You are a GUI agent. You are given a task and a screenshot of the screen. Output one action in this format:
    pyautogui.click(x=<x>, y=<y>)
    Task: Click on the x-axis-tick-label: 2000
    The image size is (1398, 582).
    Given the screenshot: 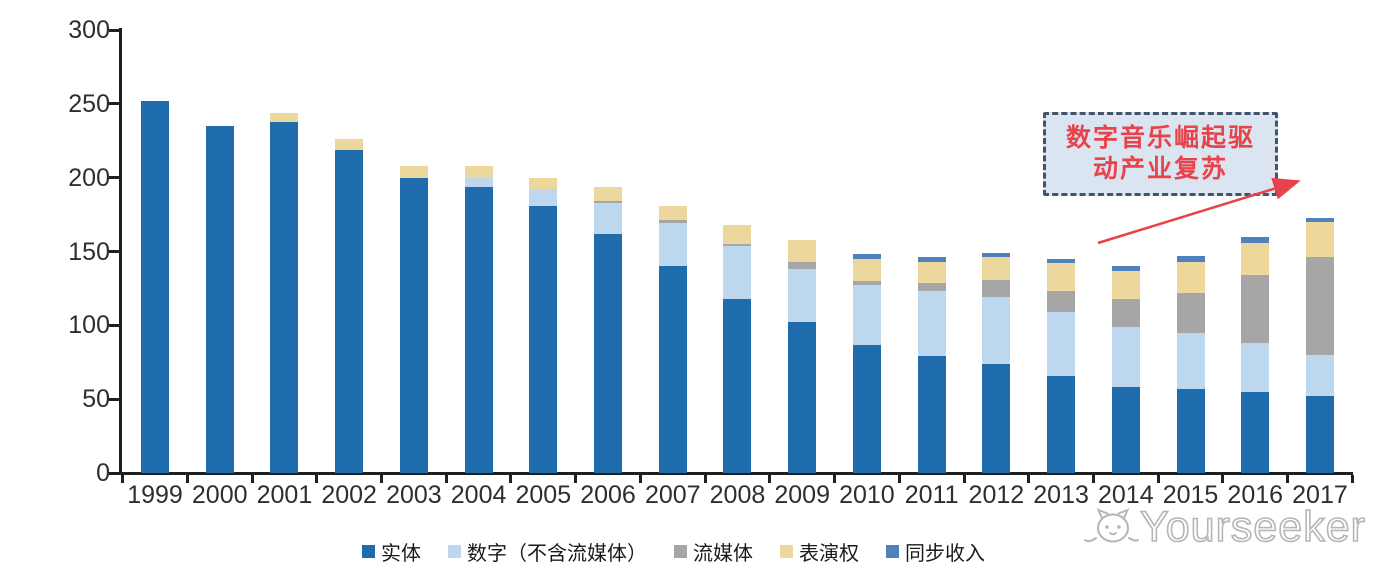 What is the action you would take?
    pyautogui.click(x=219, y=495)
    